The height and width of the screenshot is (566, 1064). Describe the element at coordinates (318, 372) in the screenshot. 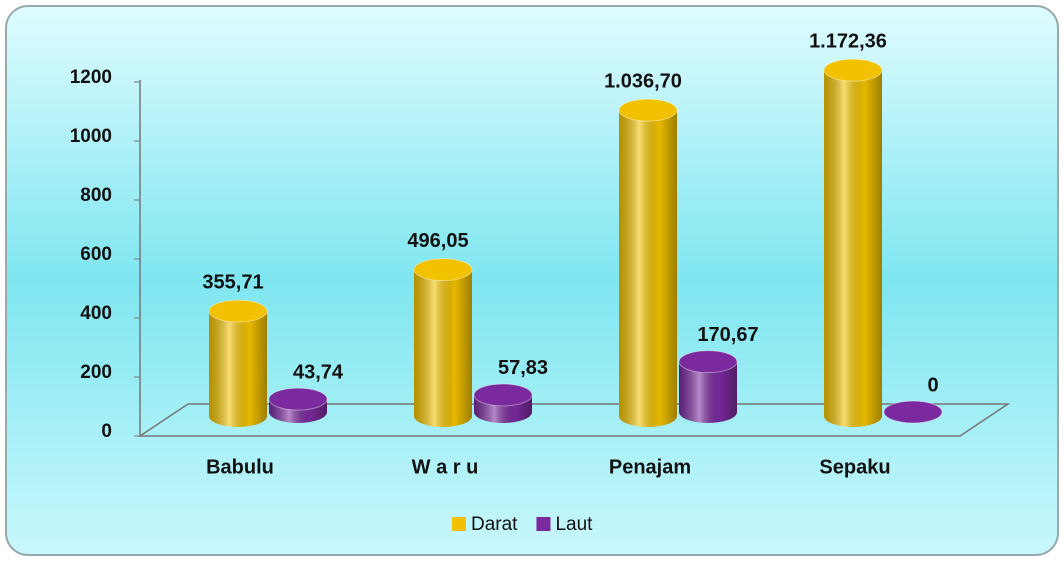

I see `value-label: 43,74` at that location.